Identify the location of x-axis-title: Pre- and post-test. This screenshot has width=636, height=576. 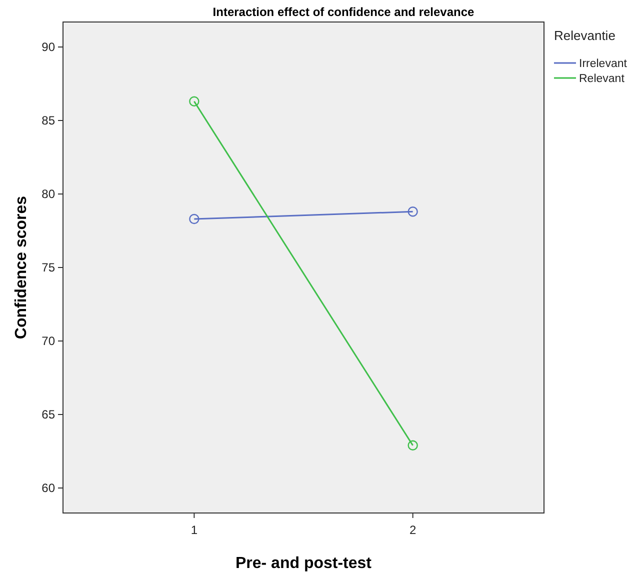
(303, 563).